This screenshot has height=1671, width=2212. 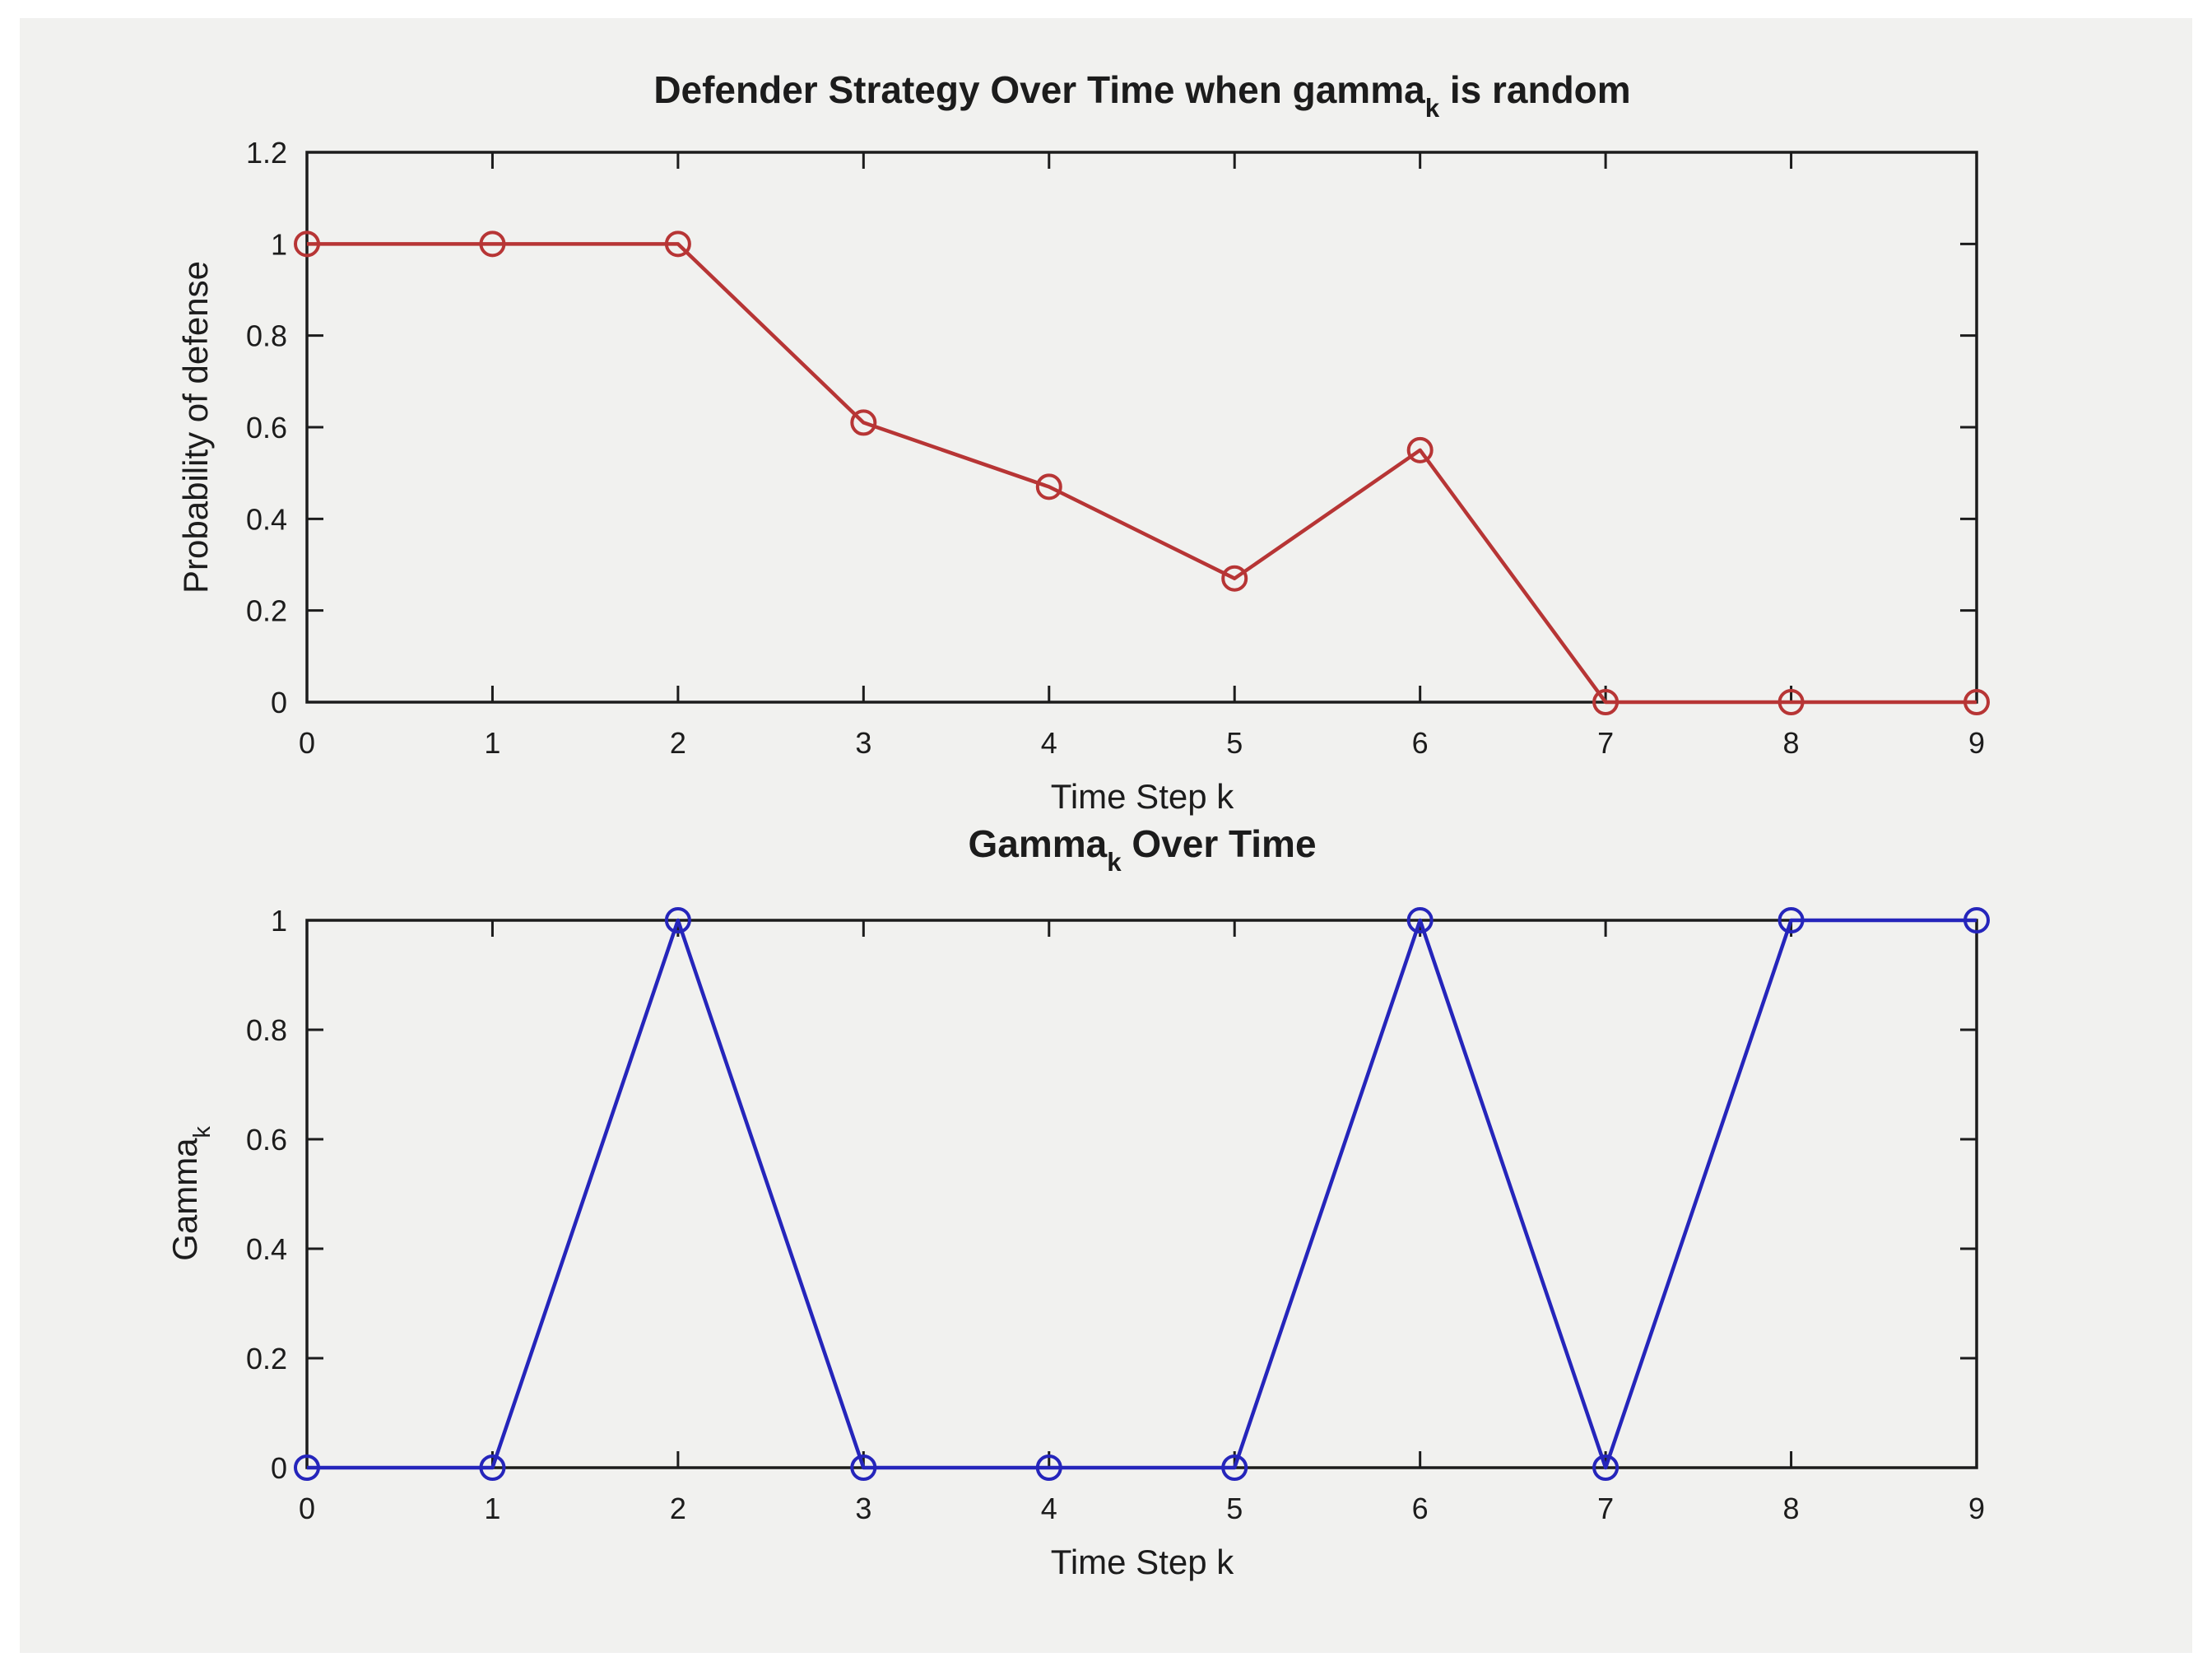 What do you see at coordinates (1142, 1562) in the screenshot?
I see `gamma-chart-xlabel: Time Step k` at bounding box center [1142, 1562].